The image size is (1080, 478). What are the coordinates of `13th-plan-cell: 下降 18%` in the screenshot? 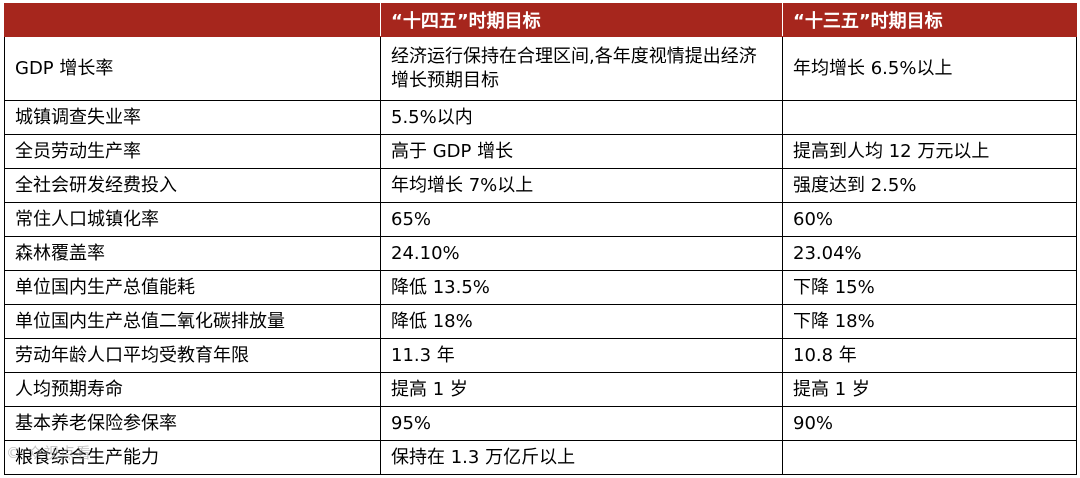 It's located at (929, 321).